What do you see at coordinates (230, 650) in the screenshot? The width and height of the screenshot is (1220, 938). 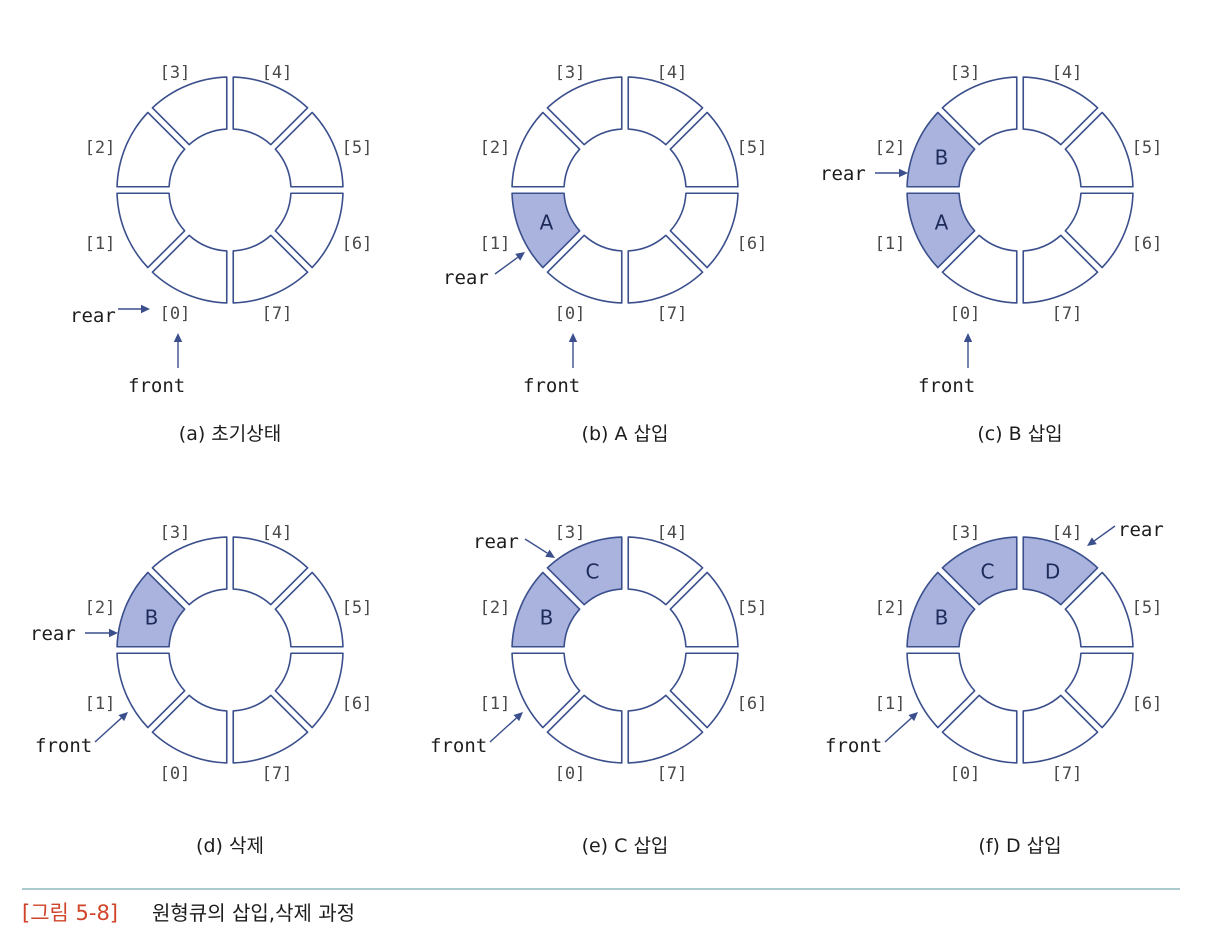 I see `queue-ring: B` at bounding box center [230, 650].